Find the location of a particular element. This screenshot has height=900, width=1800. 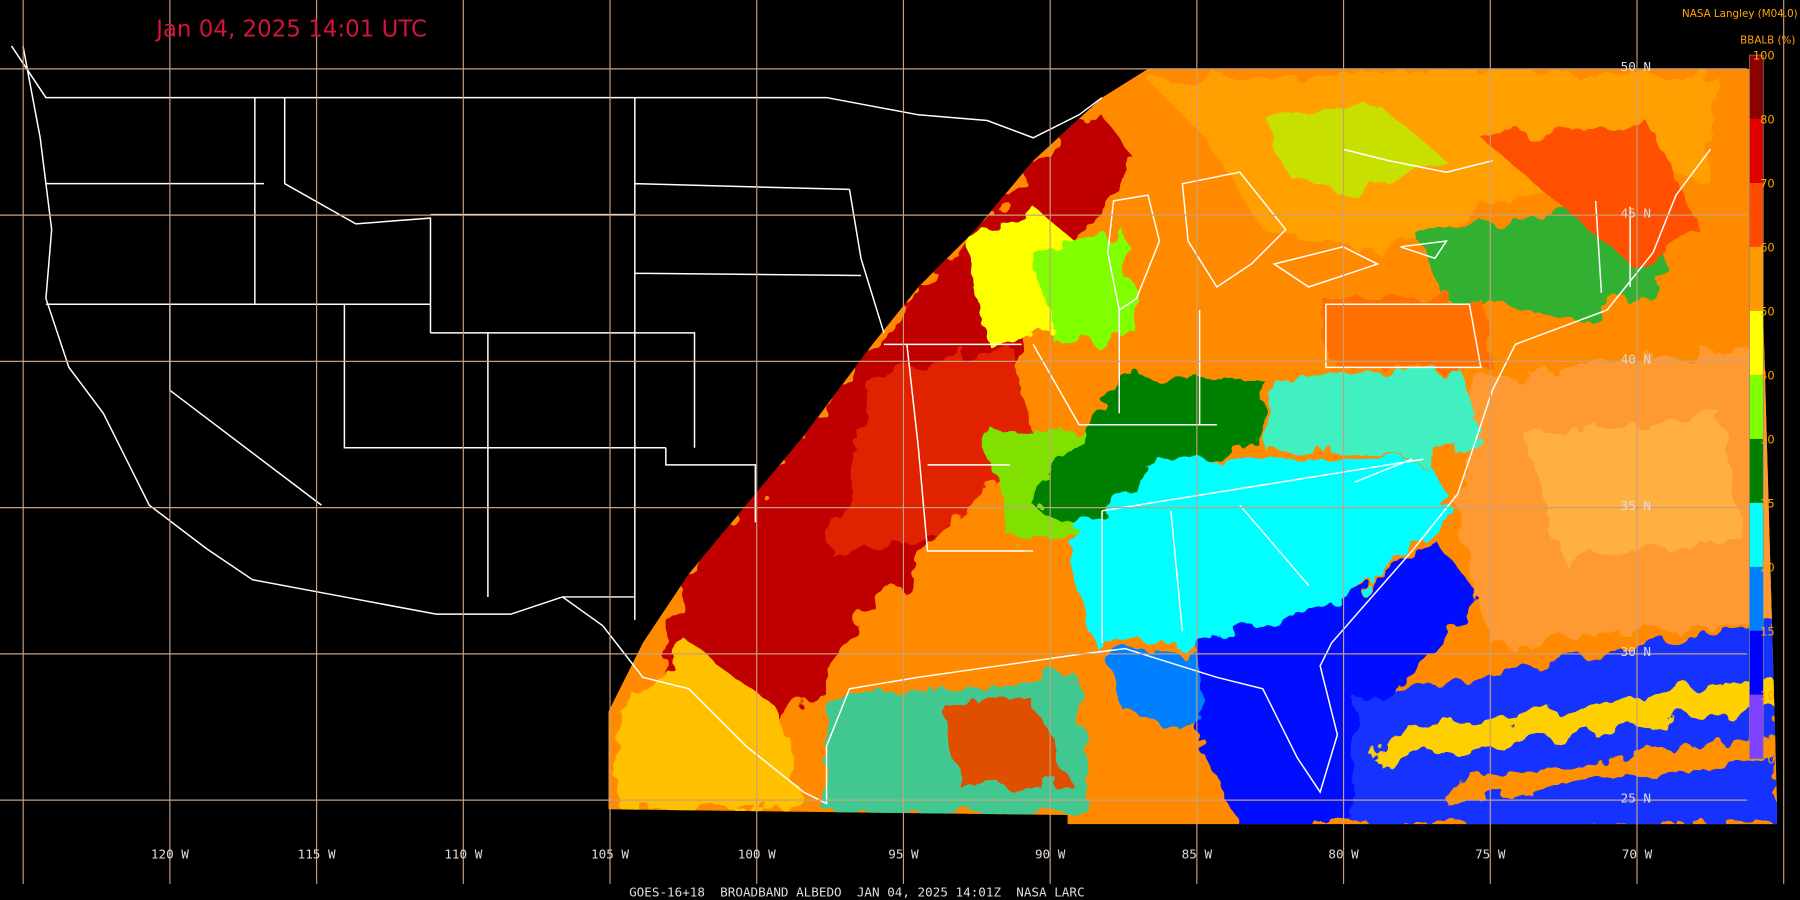

latitude-label: 35 N is located at coordinates (1636, 505).